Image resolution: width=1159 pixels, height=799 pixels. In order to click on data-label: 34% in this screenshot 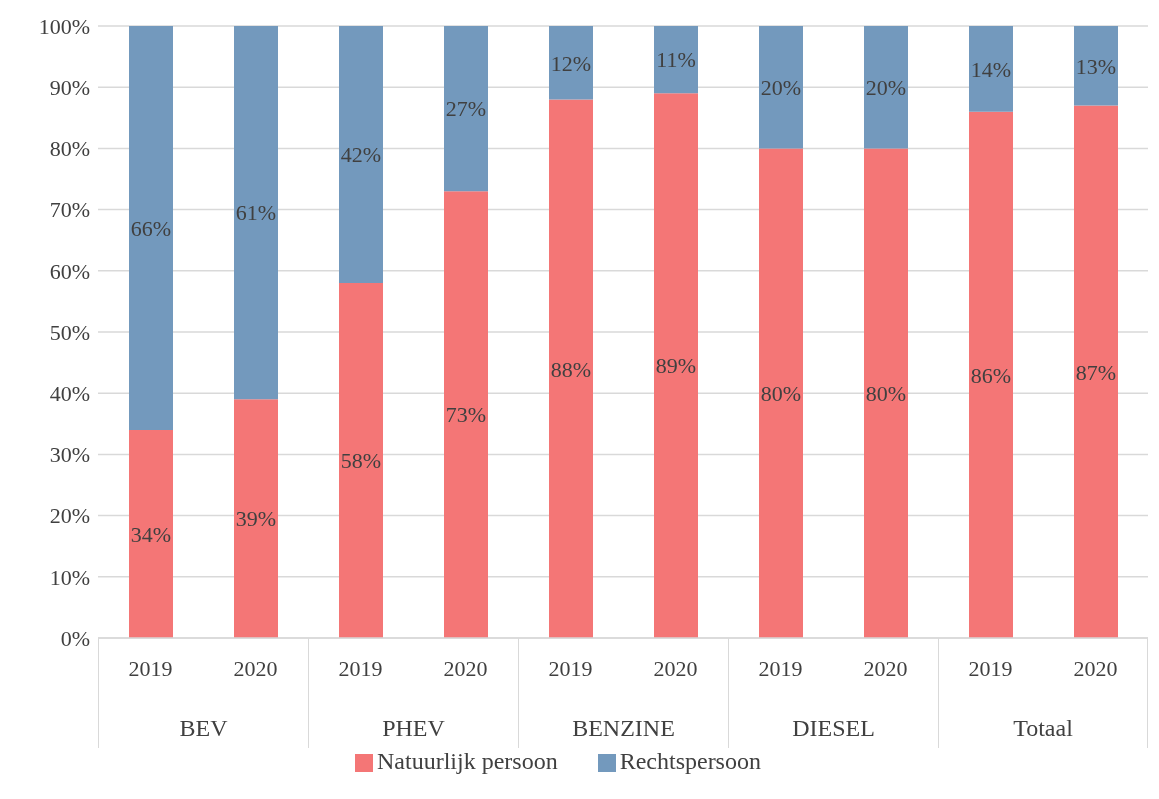, I will do `click(151, 534)`.